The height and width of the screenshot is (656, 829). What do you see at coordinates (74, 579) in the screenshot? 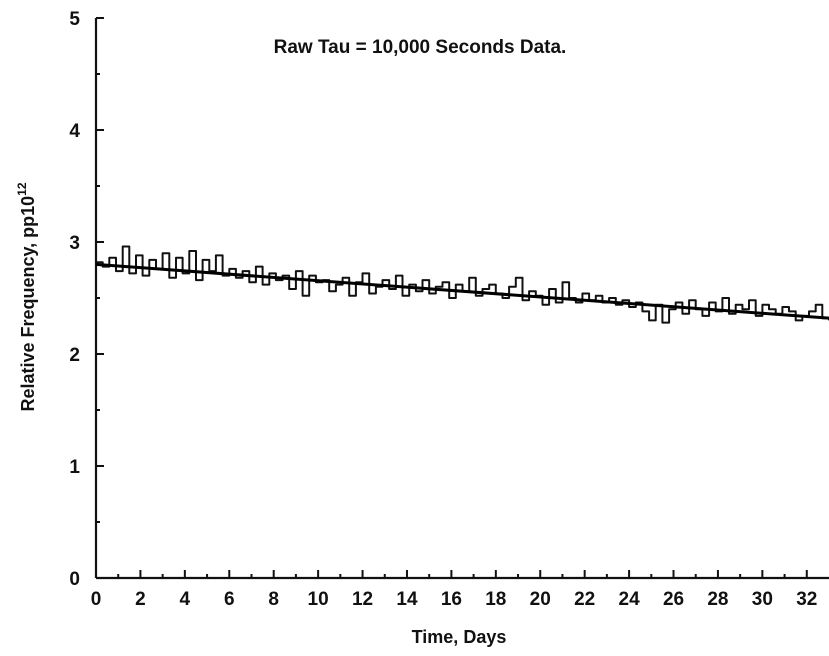
I see `y-tick-label: 0` at bounding box center [74, 579].